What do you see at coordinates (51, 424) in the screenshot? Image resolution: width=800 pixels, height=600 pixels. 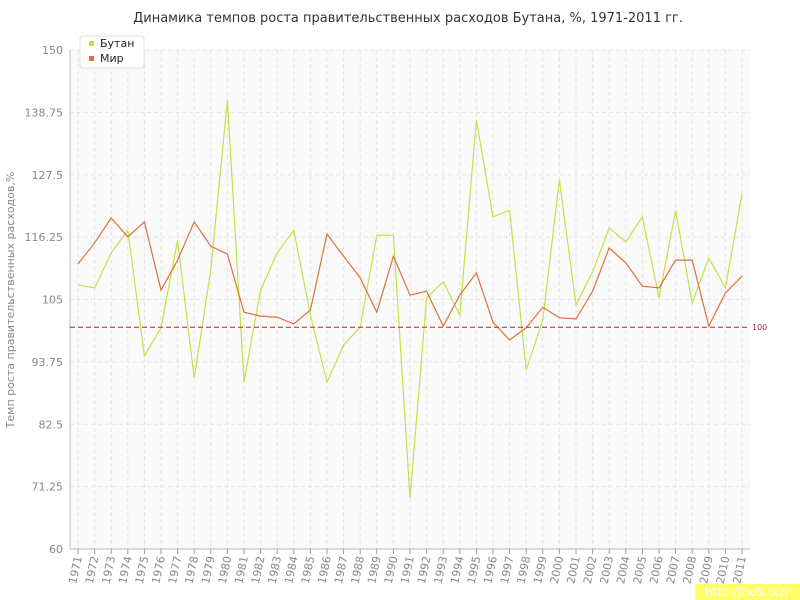 I see `y-tick-label: 82.5` at bounding box center [51, 424].